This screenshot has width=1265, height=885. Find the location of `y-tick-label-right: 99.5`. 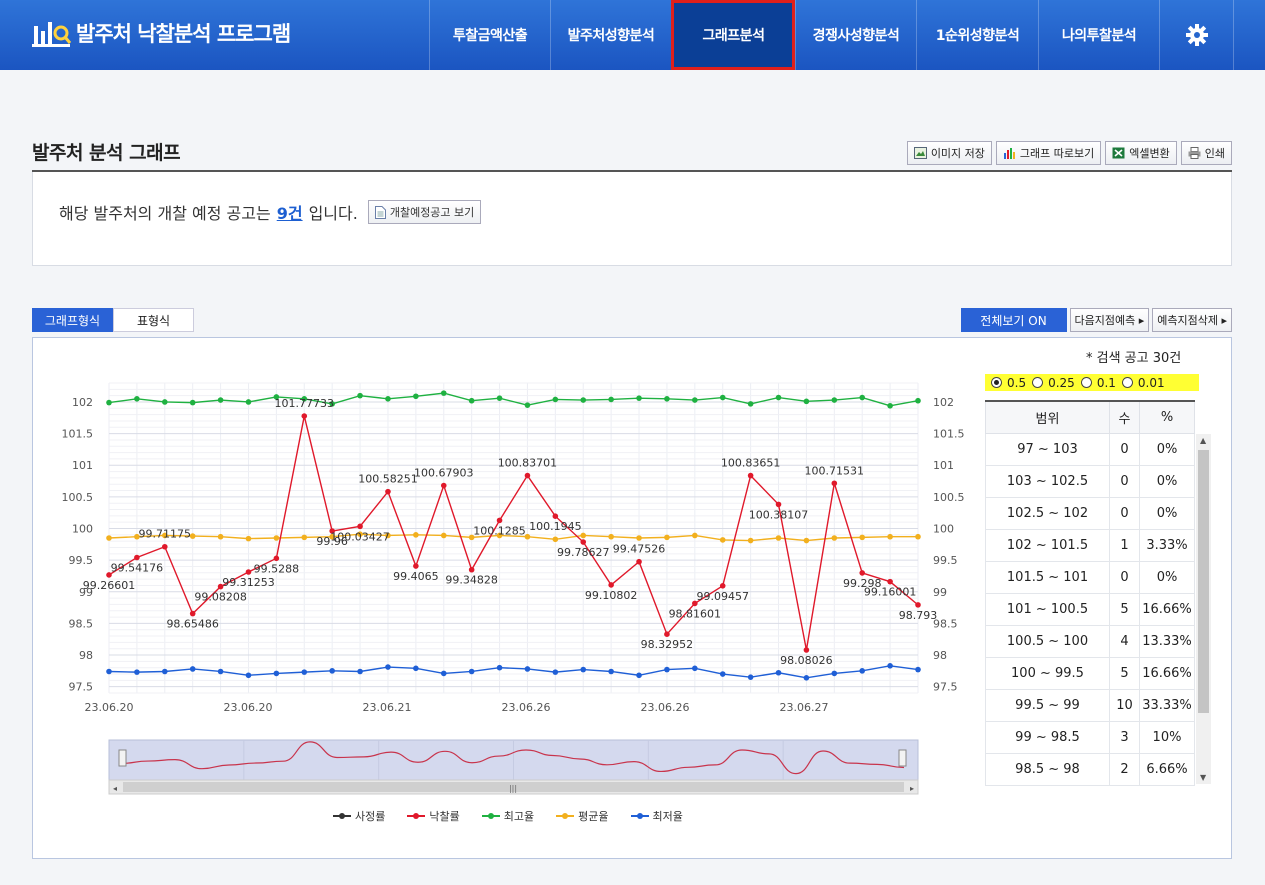

y-tick-label-right: 99.5 is located at coordinates (945, 560).